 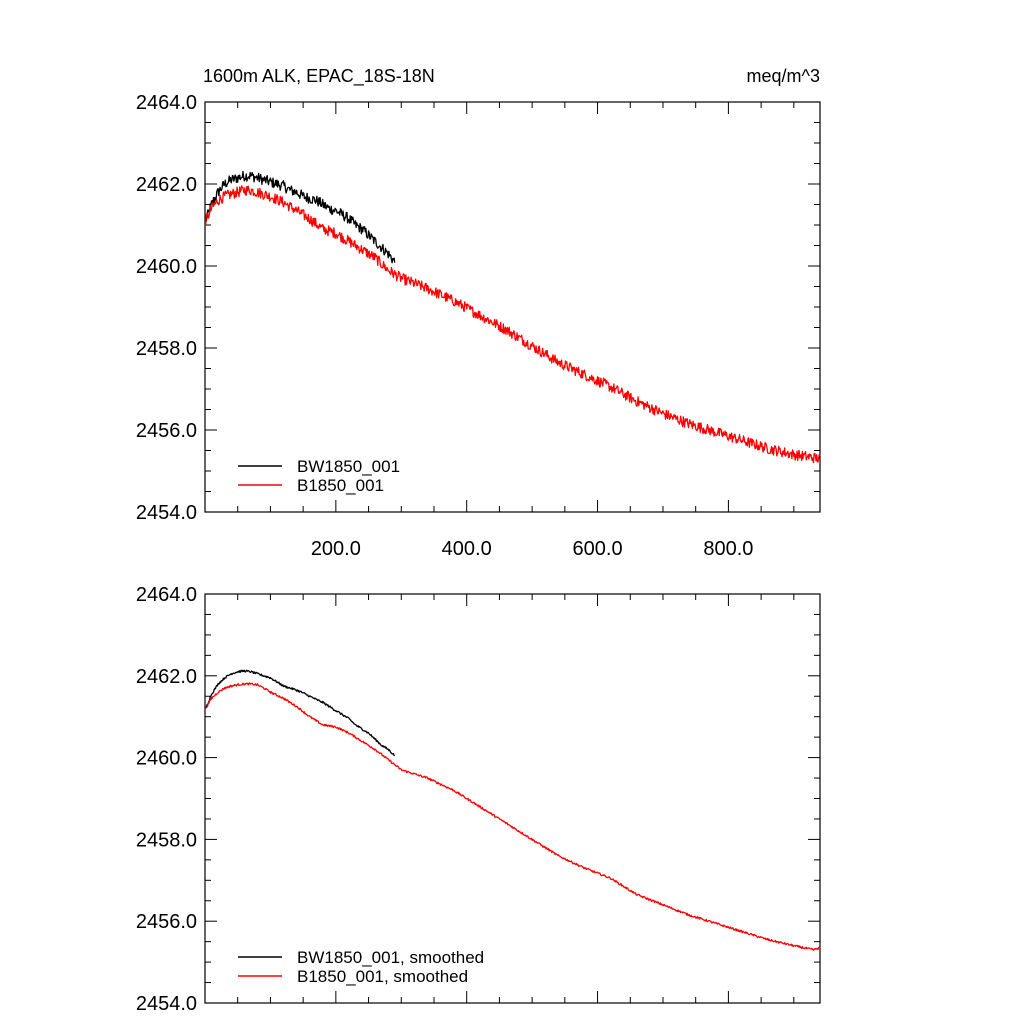 I want to click on legend-label: B1850_001, so click(x=340, y=485).